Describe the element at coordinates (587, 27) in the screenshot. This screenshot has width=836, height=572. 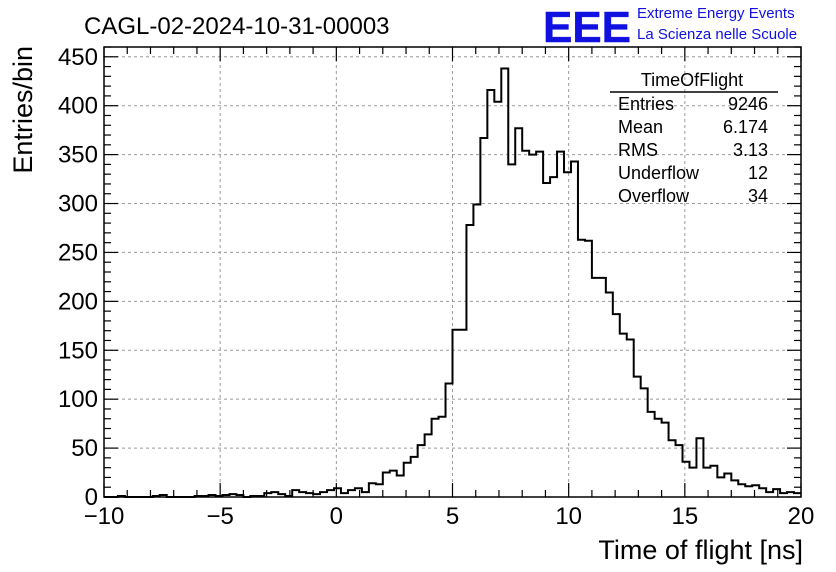
I see `logo-mark: EEE` at that location.